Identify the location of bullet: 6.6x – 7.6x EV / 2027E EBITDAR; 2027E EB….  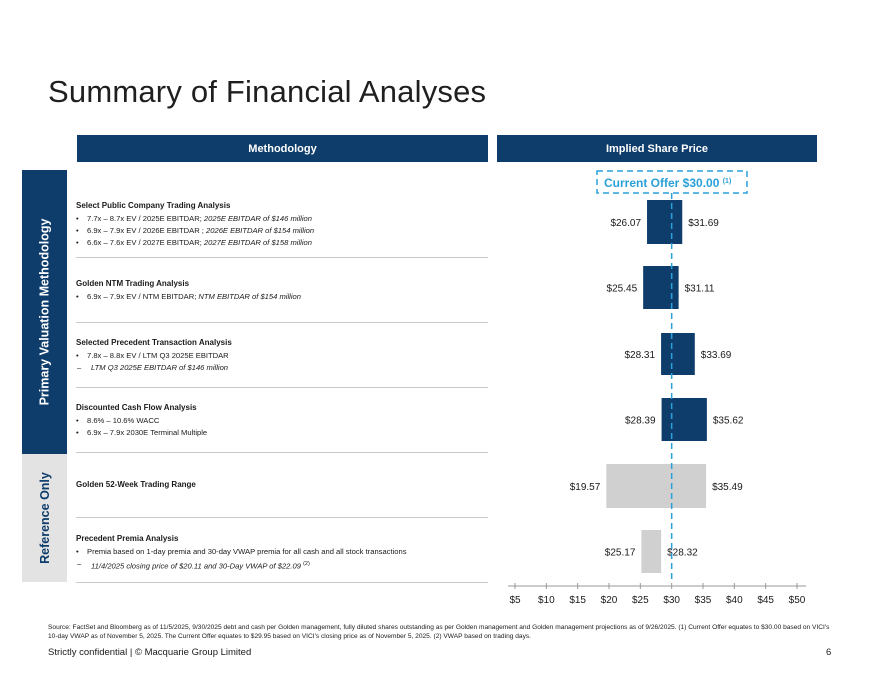
(282, 243).